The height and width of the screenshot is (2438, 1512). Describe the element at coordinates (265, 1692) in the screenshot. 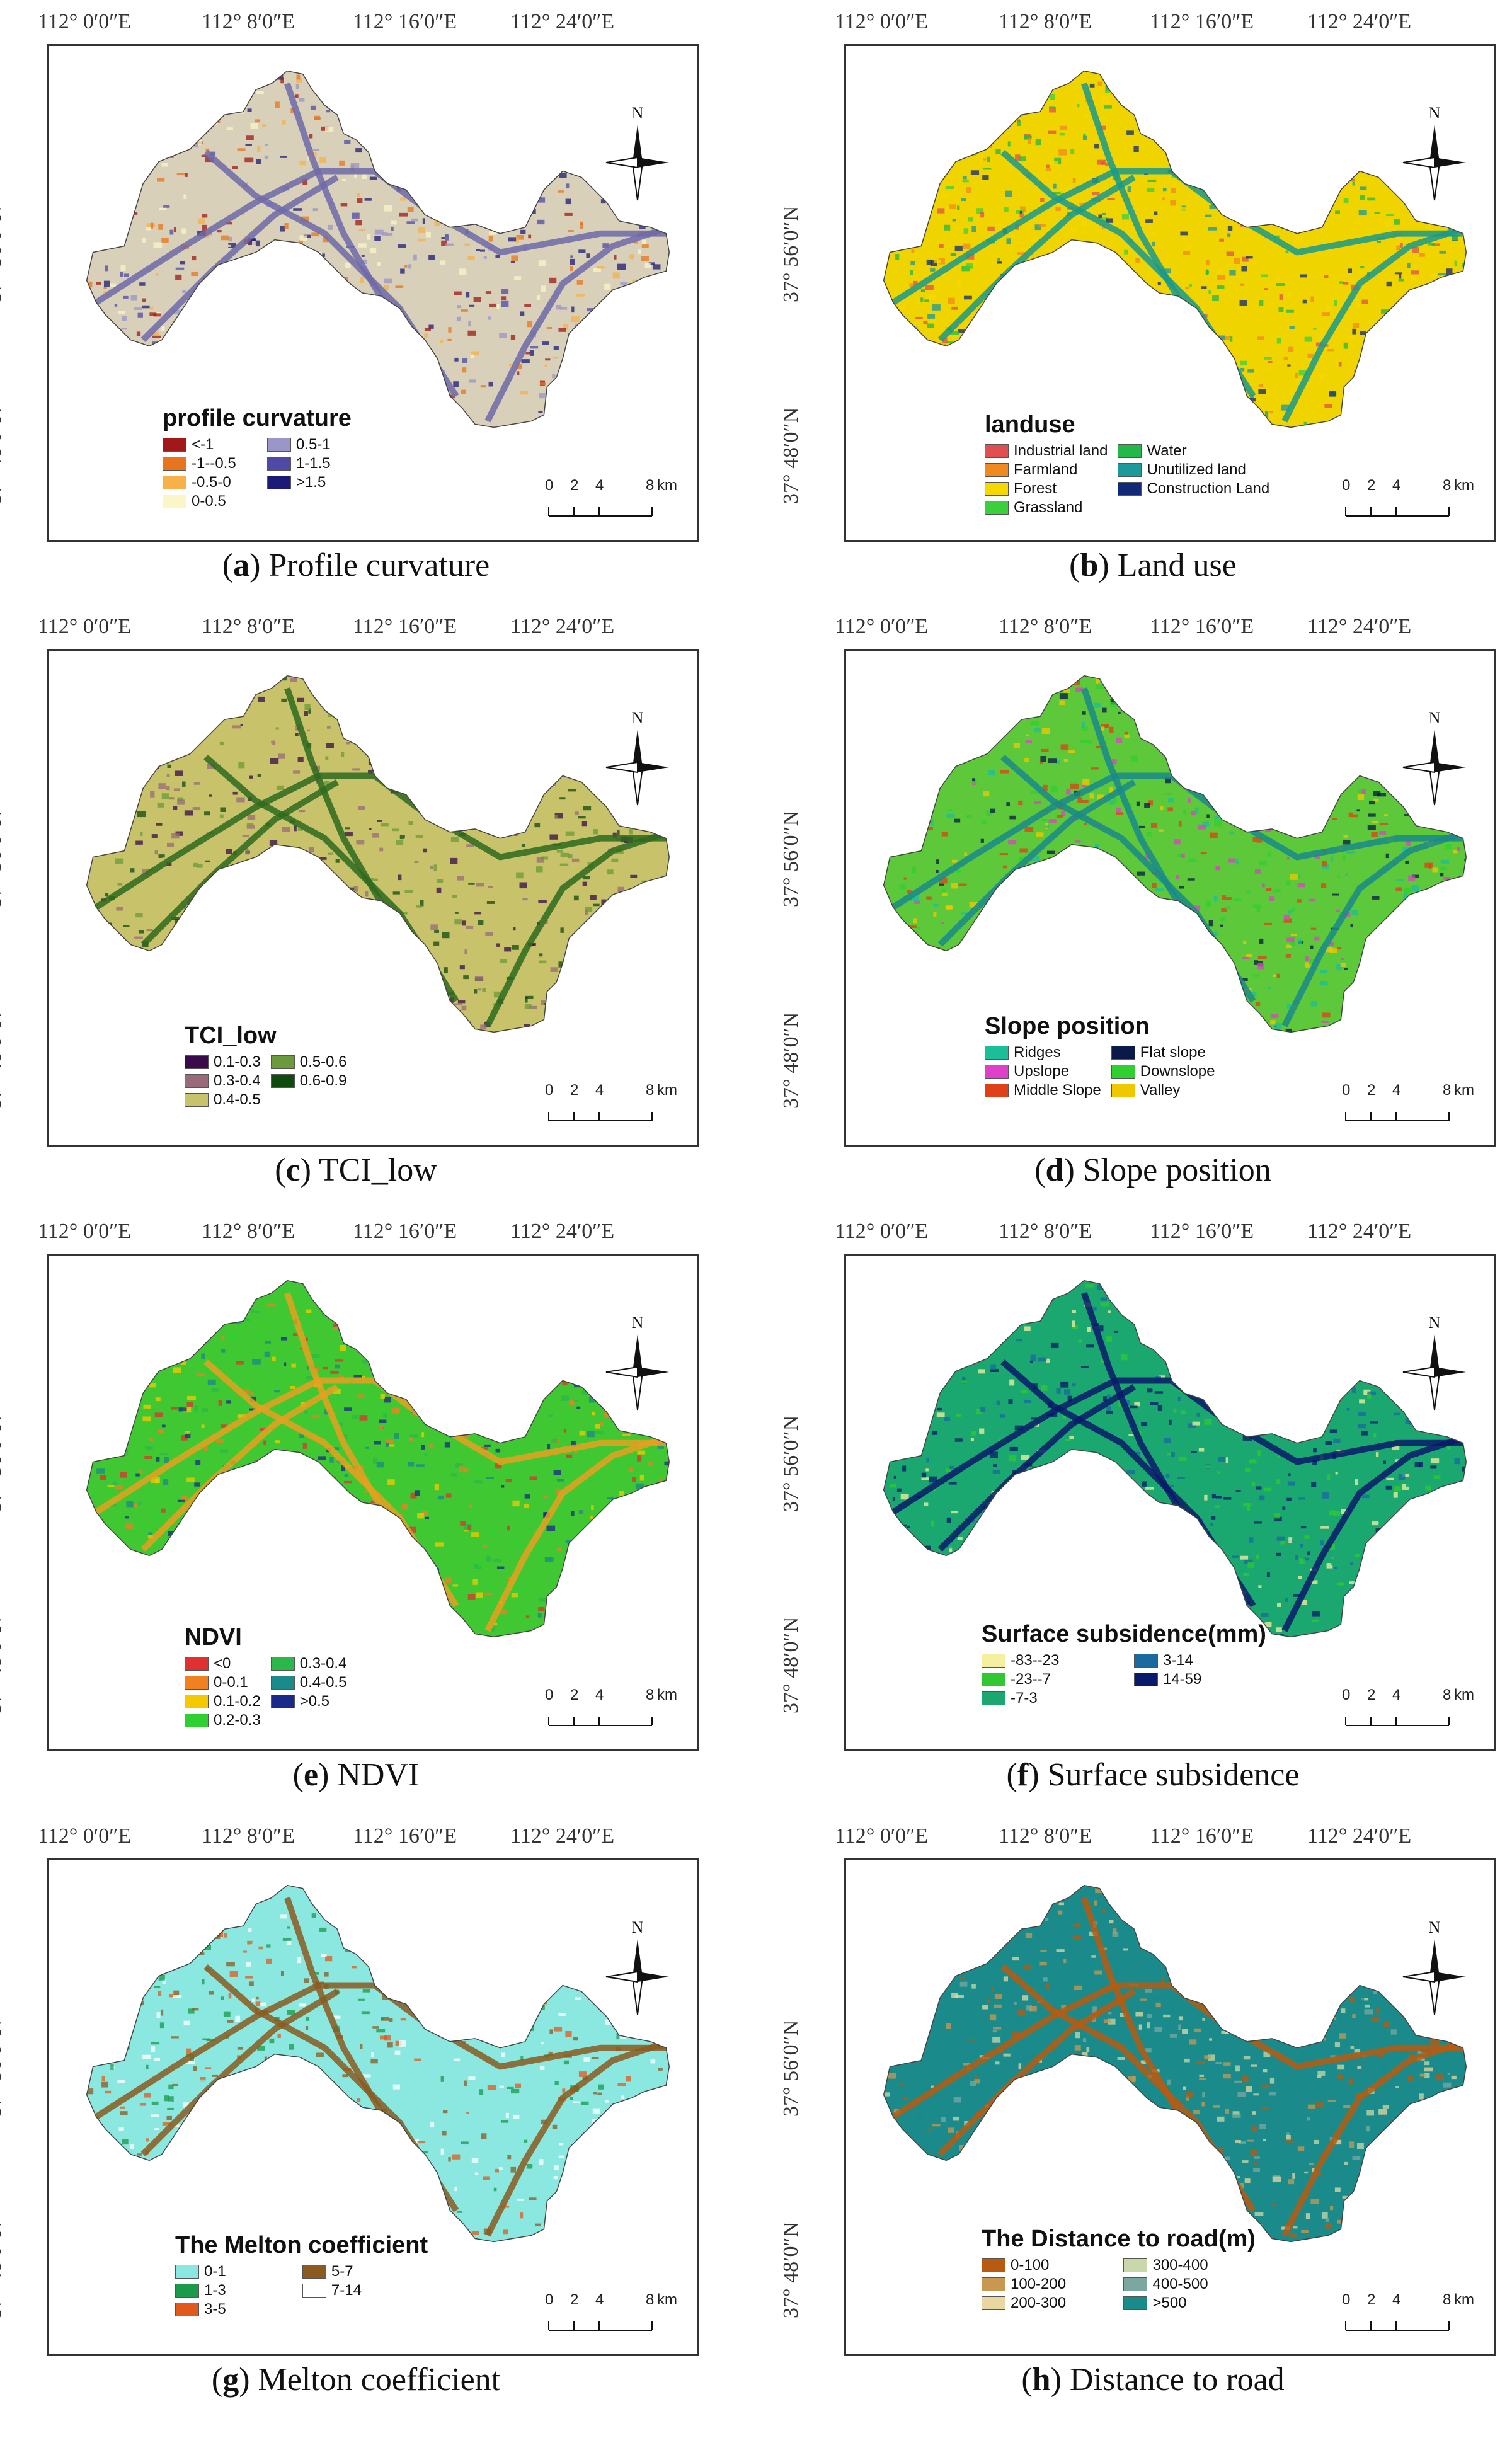

I see `legend-items: <0 0.3-0.4 0-0.1 0.4-0.5 0.1-0.2 >0.5 0.2-0.3` at that location.